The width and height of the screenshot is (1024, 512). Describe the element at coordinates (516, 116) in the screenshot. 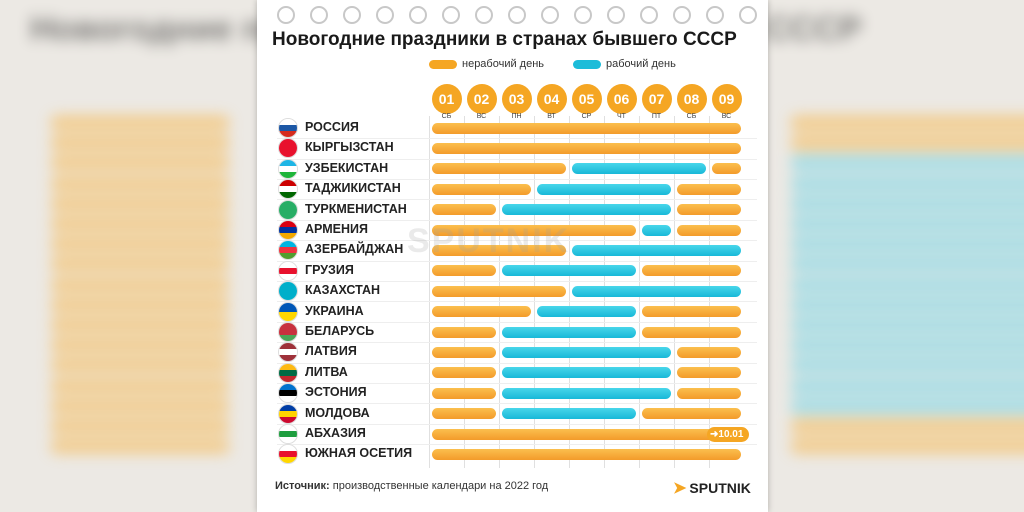

I see `weekday-label: ПН` at that location.